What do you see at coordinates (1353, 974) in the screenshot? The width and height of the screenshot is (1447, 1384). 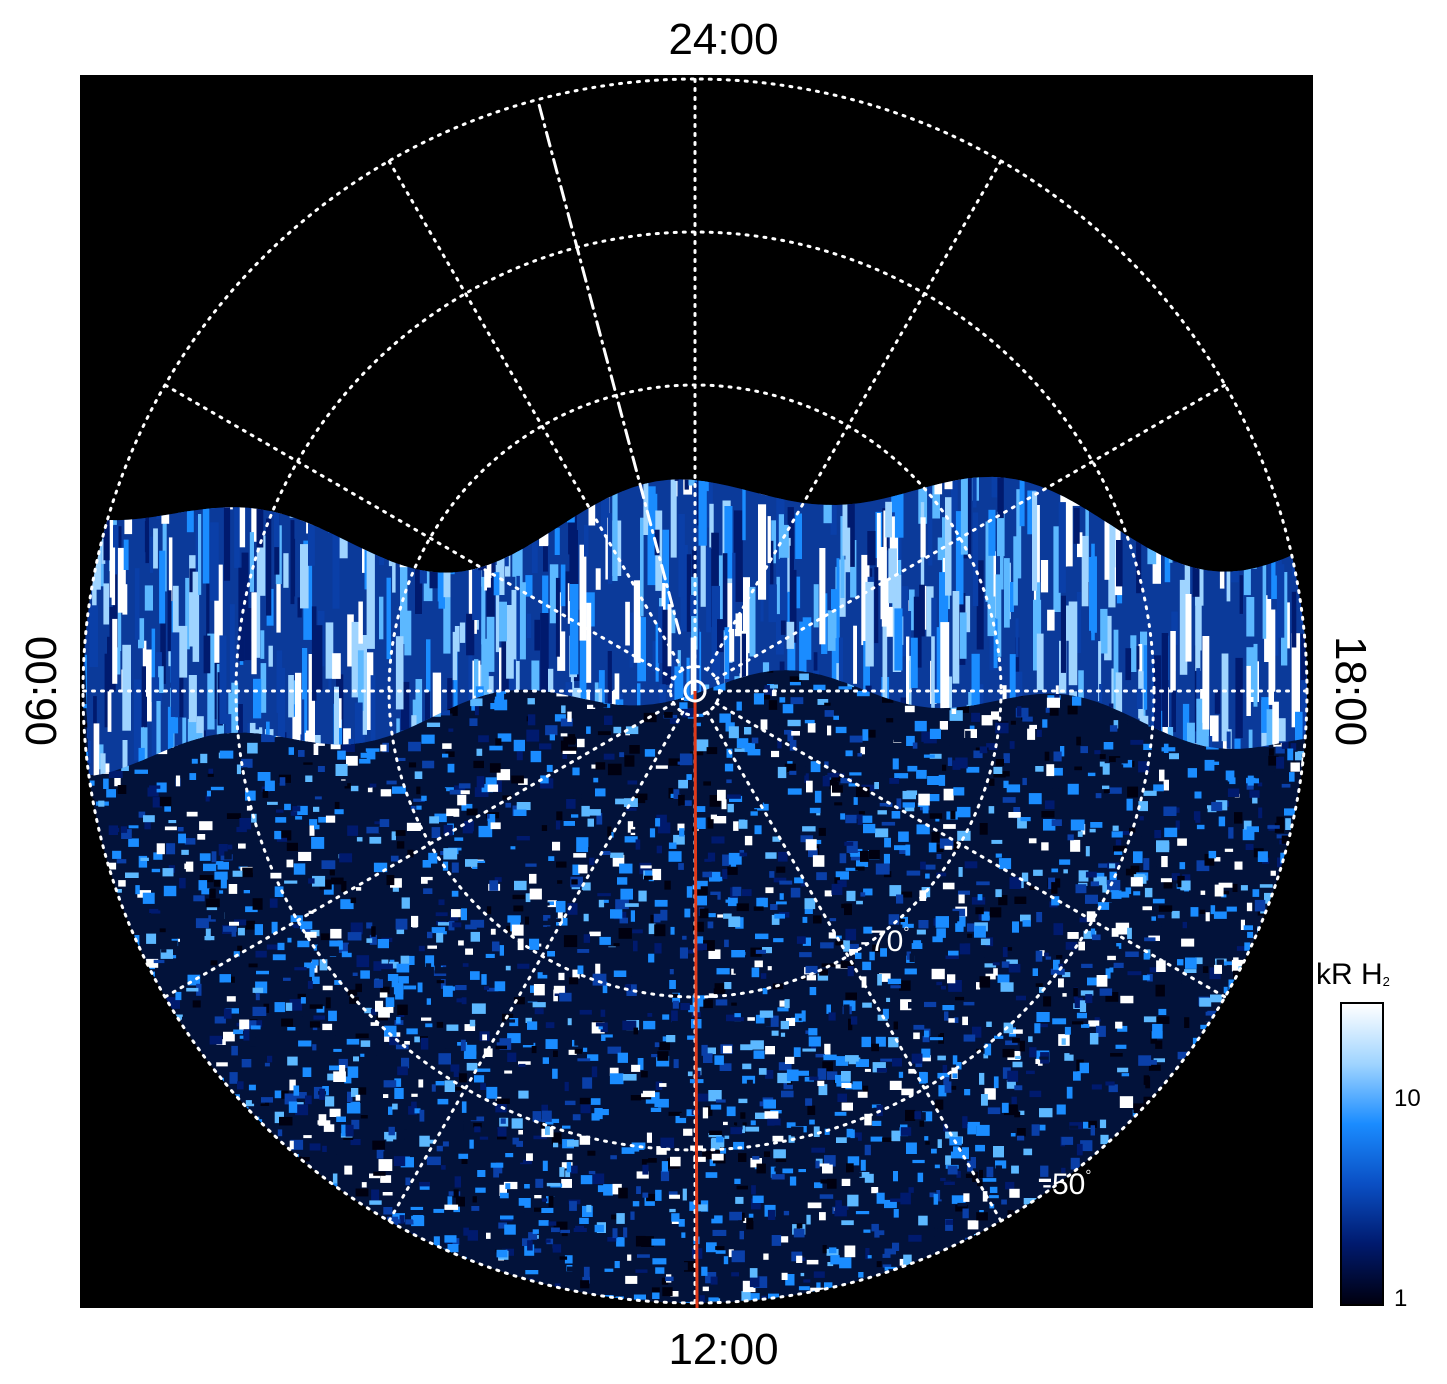 I see `colorbar-title: kR H2` at bounding box center [1353, 974].